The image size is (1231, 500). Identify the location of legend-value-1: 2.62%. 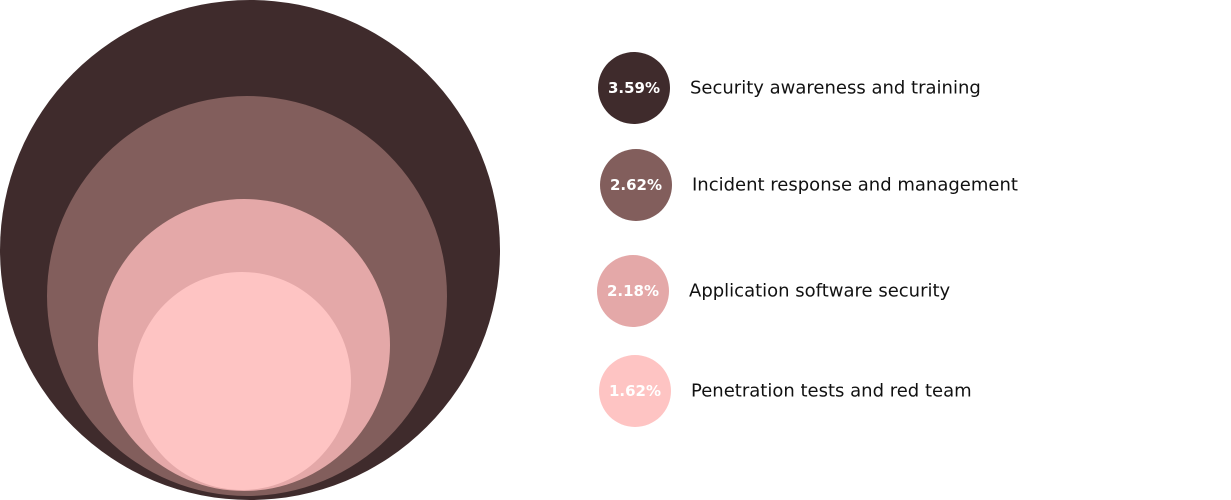
(636, 185).